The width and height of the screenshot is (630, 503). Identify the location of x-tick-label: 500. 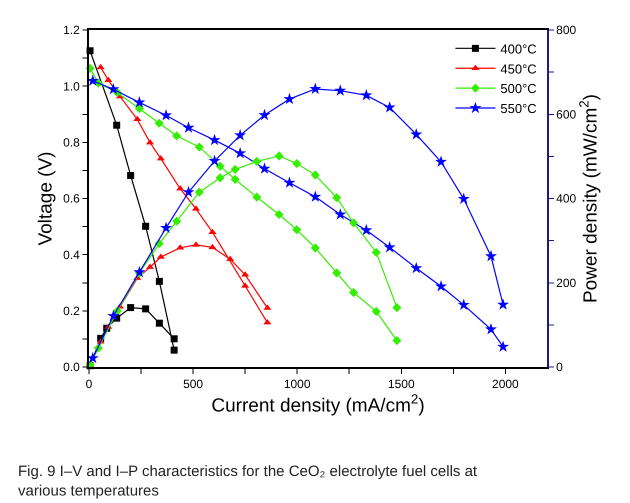
(193, 384).